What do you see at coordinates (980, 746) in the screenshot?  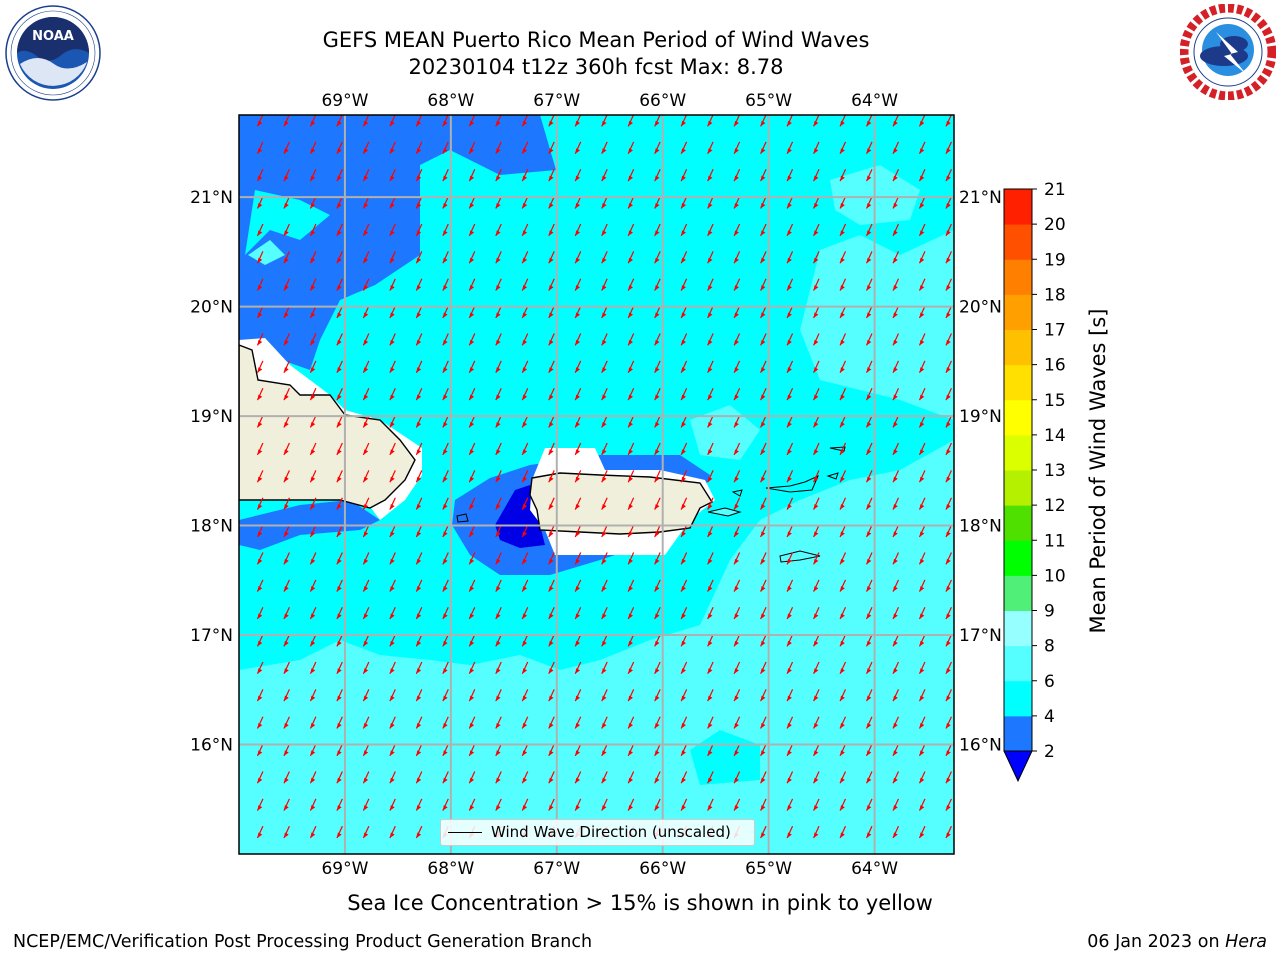 I see `lat-tick-label: 16°N` at bounding box center [980, 746].